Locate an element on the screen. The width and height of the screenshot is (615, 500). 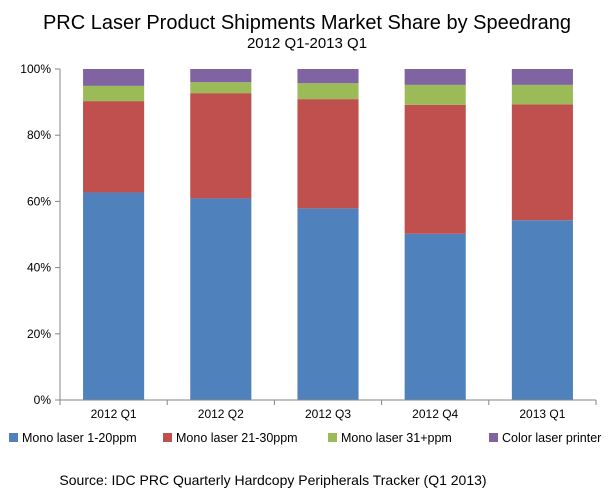
y-tick-label: 20% is located at coordinates (39, 334).